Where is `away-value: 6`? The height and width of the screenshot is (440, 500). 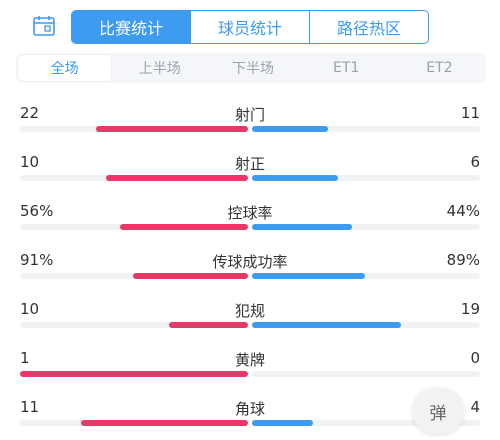
away-value: 6 is located at coordinates (475, 162).